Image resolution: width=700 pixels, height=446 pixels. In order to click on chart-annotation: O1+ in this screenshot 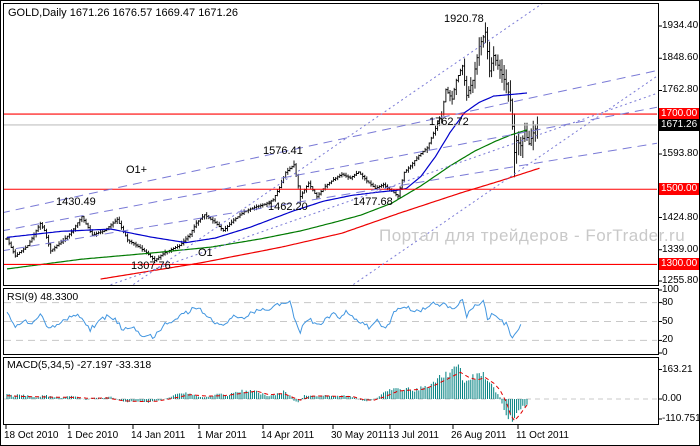, I will do `click(137, 170)`.